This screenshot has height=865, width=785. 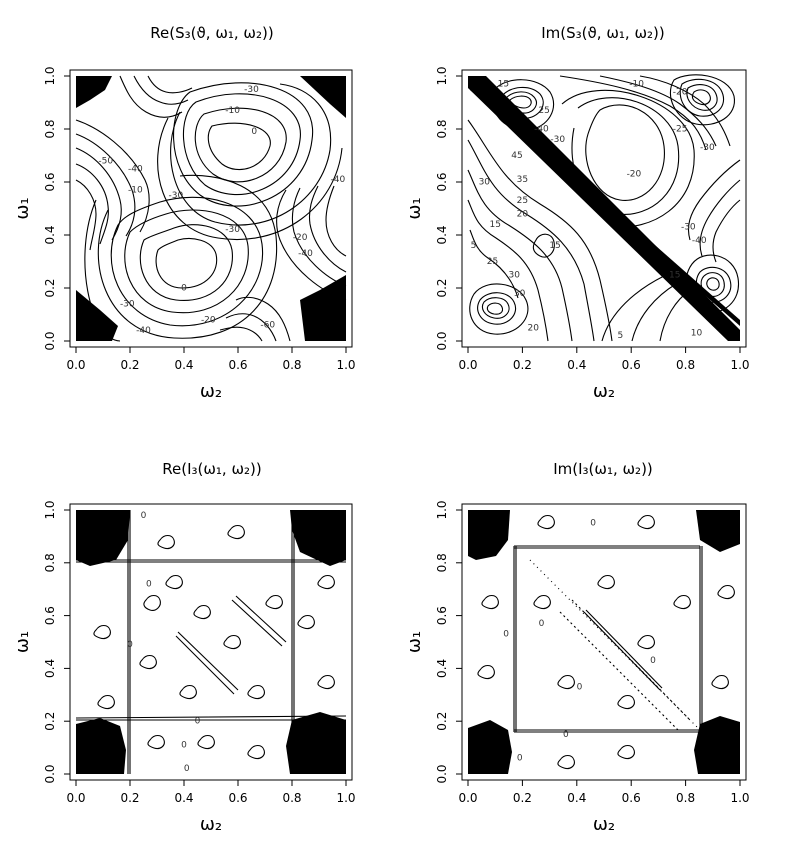 I want to click on contour-label: -60, so click(x=267, y=326).